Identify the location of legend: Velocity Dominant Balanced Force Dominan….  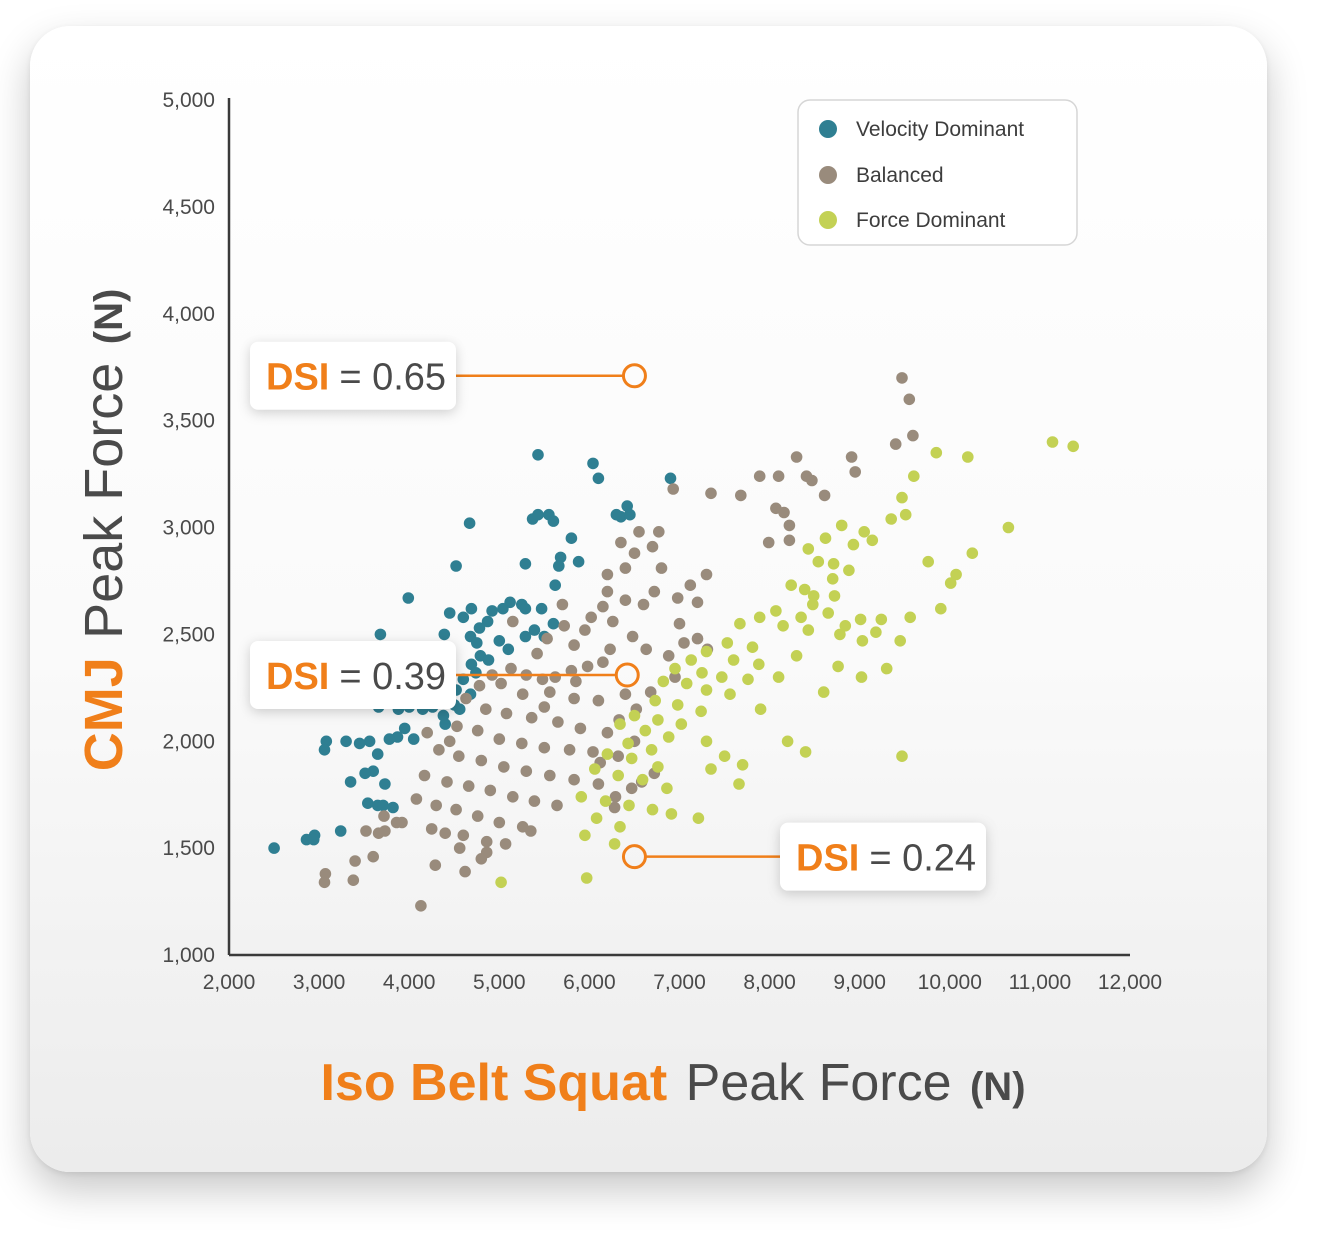
(937, 172).